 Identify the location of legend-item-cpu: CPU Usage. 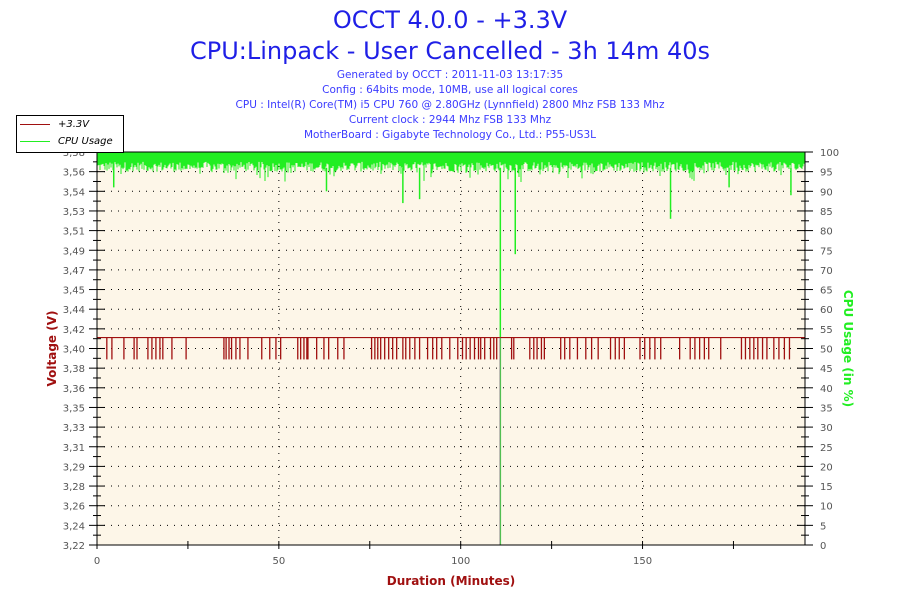
(70, 141).